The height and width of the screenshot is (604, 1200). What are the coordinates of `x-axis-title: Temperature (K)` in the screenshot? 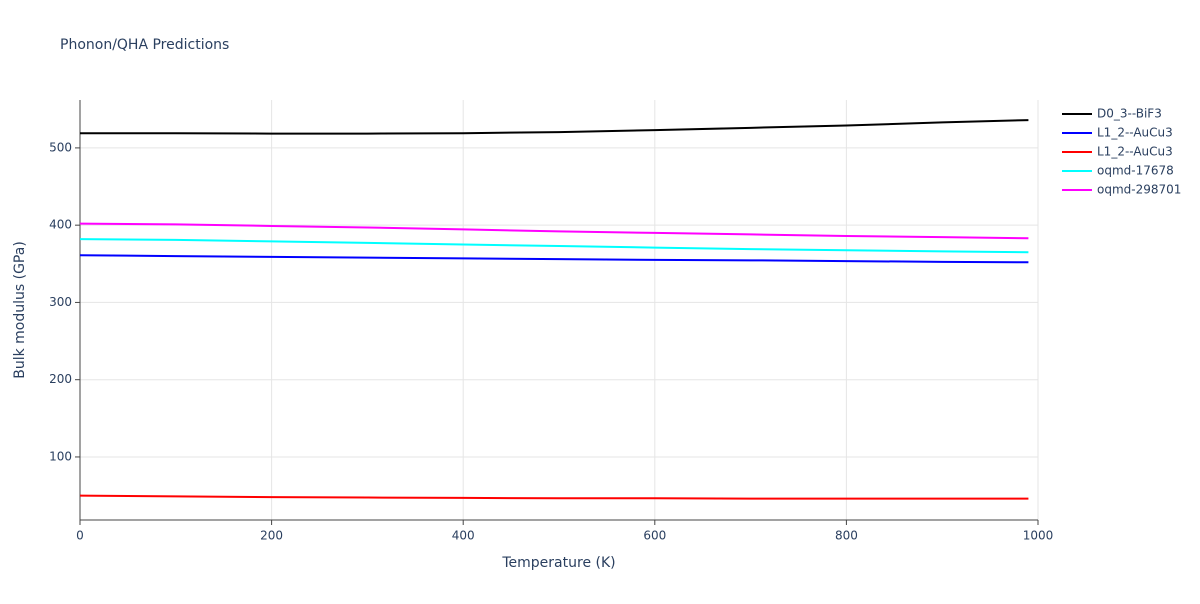 It's located at (558, 563).